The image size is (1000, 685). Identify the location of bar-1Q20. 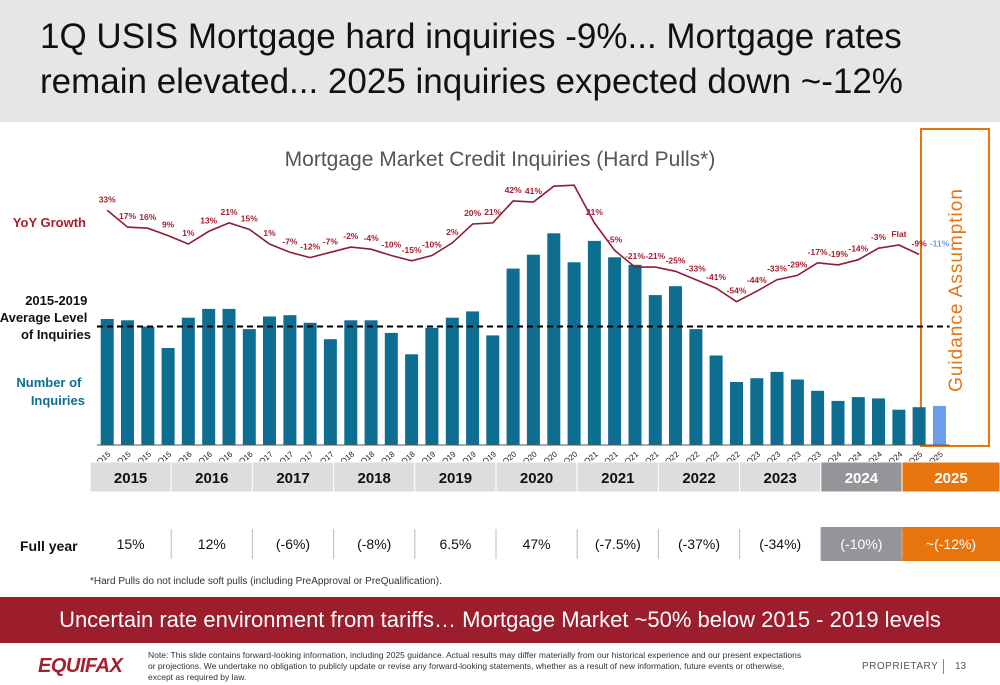
(513, 356).